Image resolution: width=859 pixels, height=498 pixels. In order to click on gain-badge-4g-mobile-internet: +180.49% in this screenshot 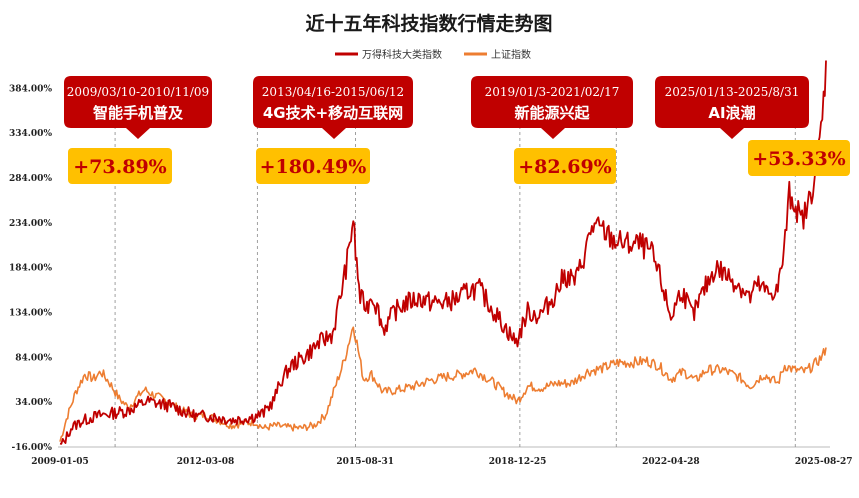, I will do `click(313, 166)`.